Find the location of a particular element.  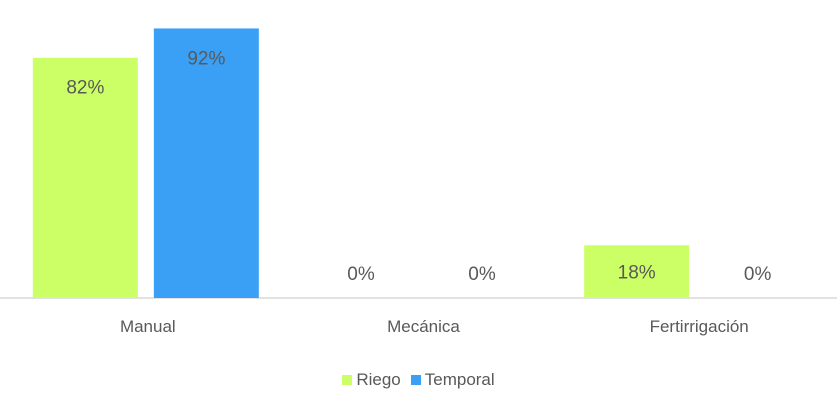

data-label-riego-1: 0% is located at coordinates (361, 274).